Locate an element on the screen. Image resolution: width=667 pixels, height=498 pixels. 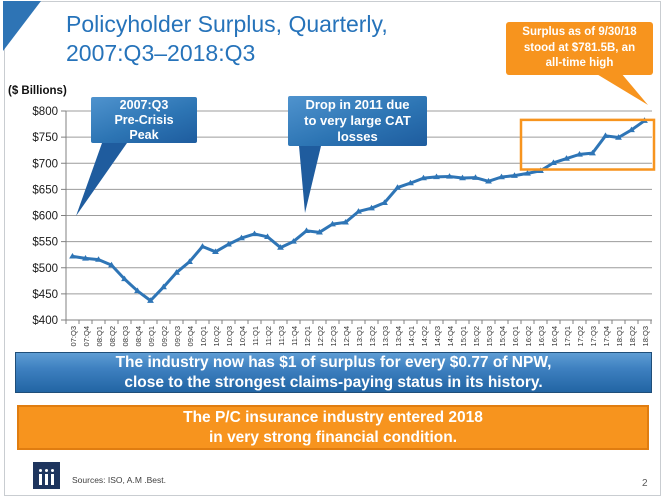
y-axis-unit-label: ($ Billions) is located at coordinates (37, 91).